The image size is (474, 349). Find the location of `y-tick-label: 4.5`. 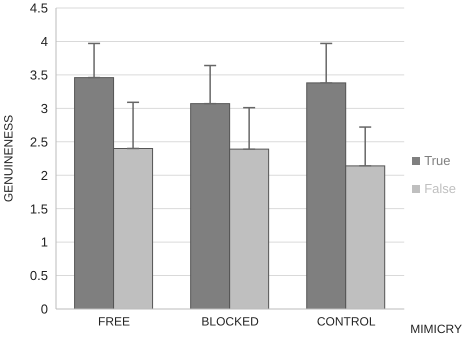

y-tick-label: 4.5 is located at coordinates (39, 8).